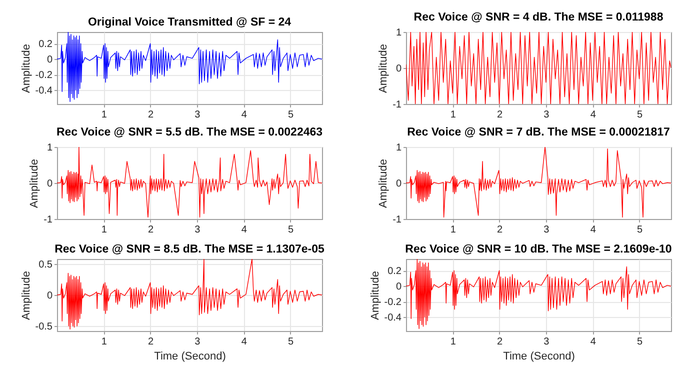 This screenshot has height=374, width=691. What do you see at coordinates (190, 22) in the screenshot?
I see `chart-title: Original Voice Transmitted @ SF = 24` at bounding box center [190, 22].